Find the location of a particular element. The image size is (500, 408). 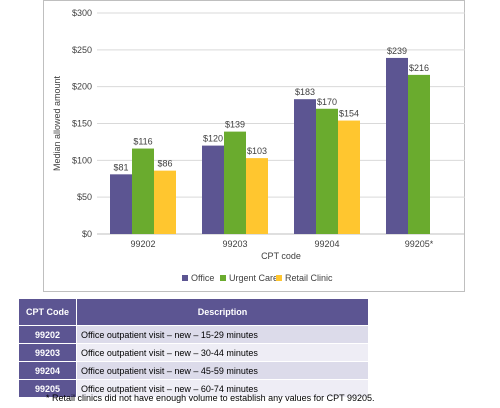

data-label: $170 is located at coordinates (327, 102).